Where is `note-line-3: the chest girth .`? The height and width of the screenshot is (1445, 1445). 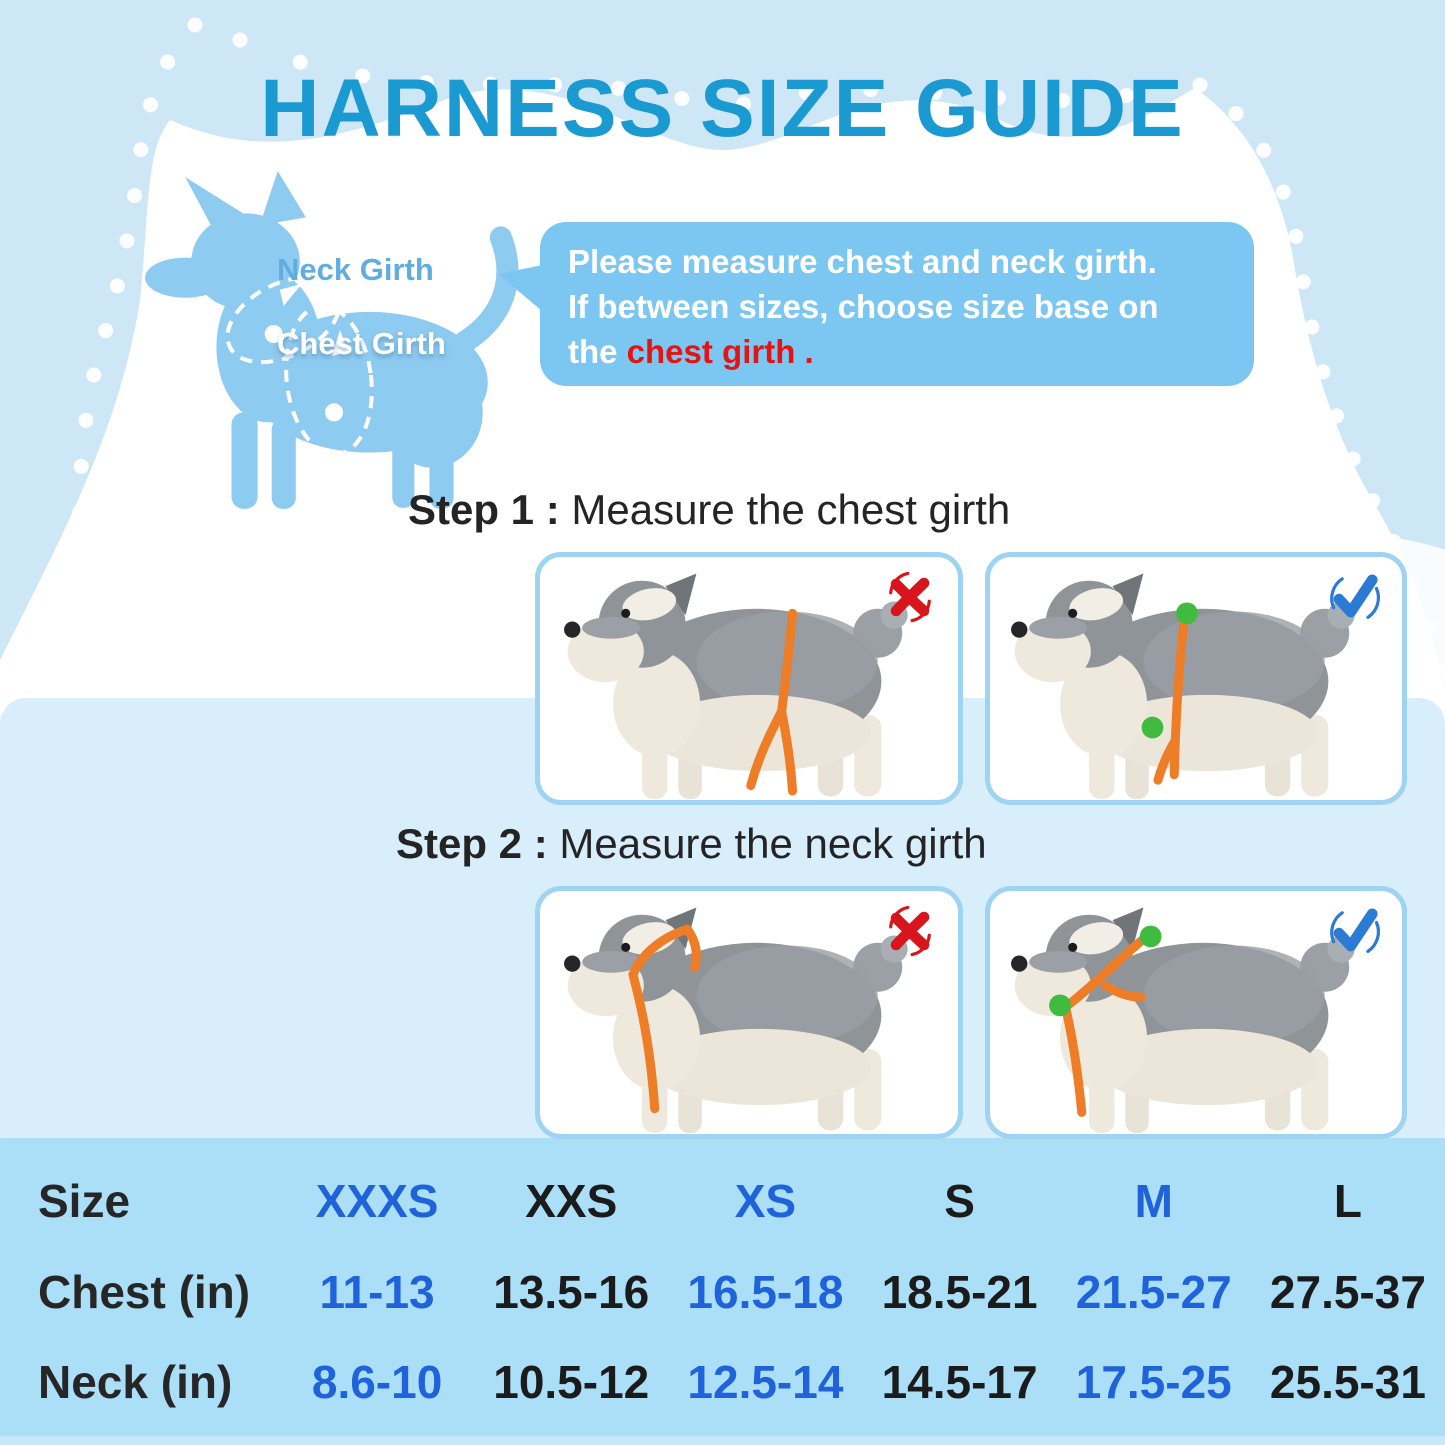 note-line-3: the chest girth . is located at coordinates (691, 351).